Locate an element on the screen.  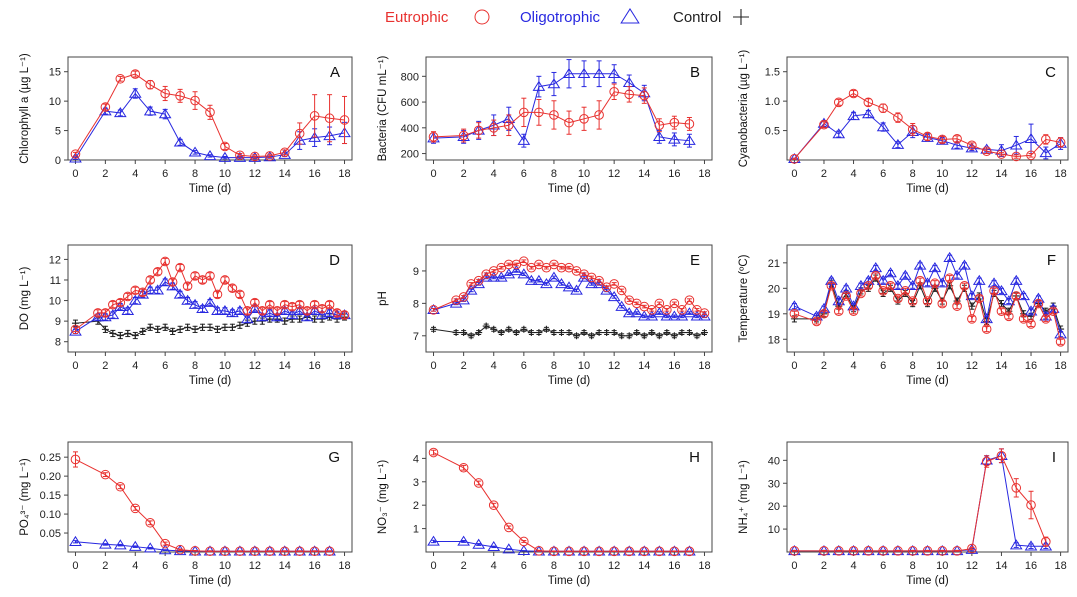
y-tick-label: 0.15 is located at coordinates (50, 496).